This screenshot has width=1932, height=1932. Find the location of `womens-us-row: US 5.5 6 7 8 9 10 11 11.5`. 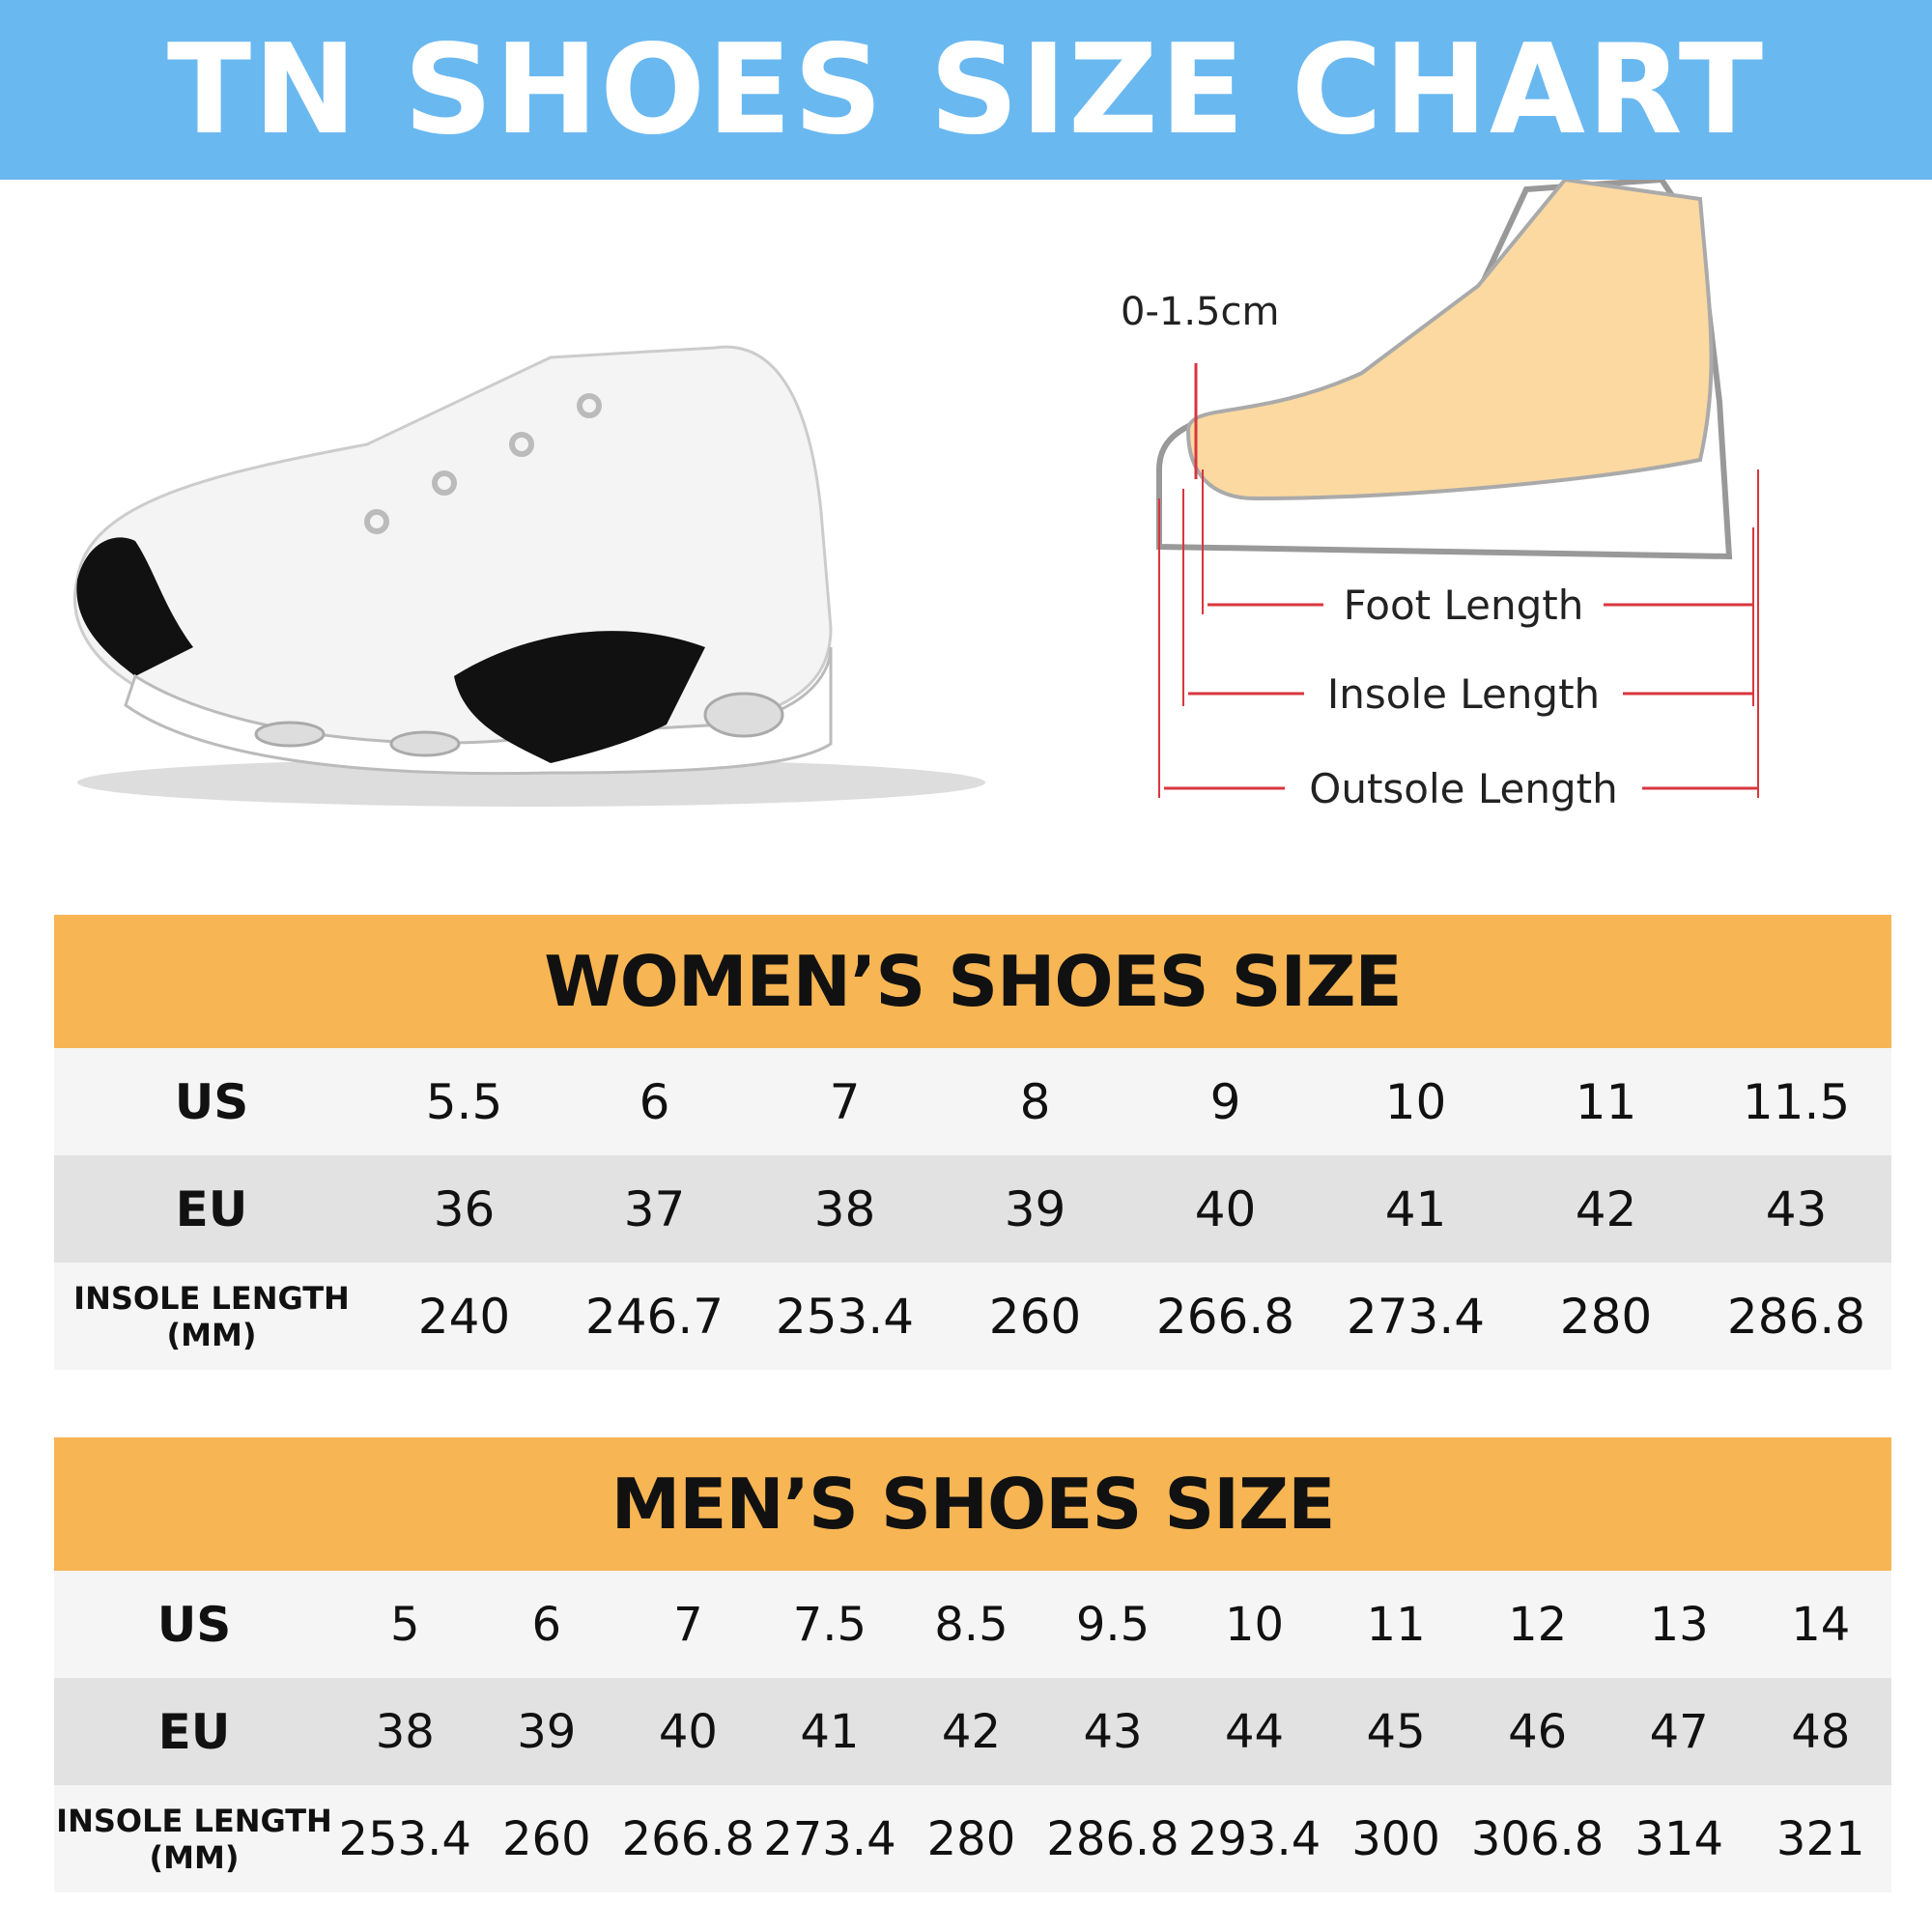

womens-us-row: US 5.5 6 7 8 9 10 11 11.5 is located at coordinates (972, 1101).